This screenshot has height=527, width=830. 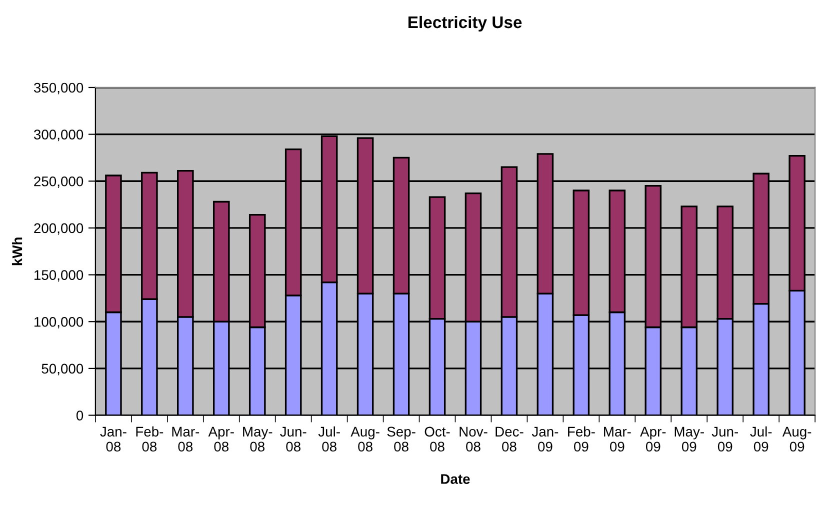 What do you see at coordinates (797, 439) in the screenshot?
I see `x-tick-label: Aug-09` at bounding box center [797, 439].